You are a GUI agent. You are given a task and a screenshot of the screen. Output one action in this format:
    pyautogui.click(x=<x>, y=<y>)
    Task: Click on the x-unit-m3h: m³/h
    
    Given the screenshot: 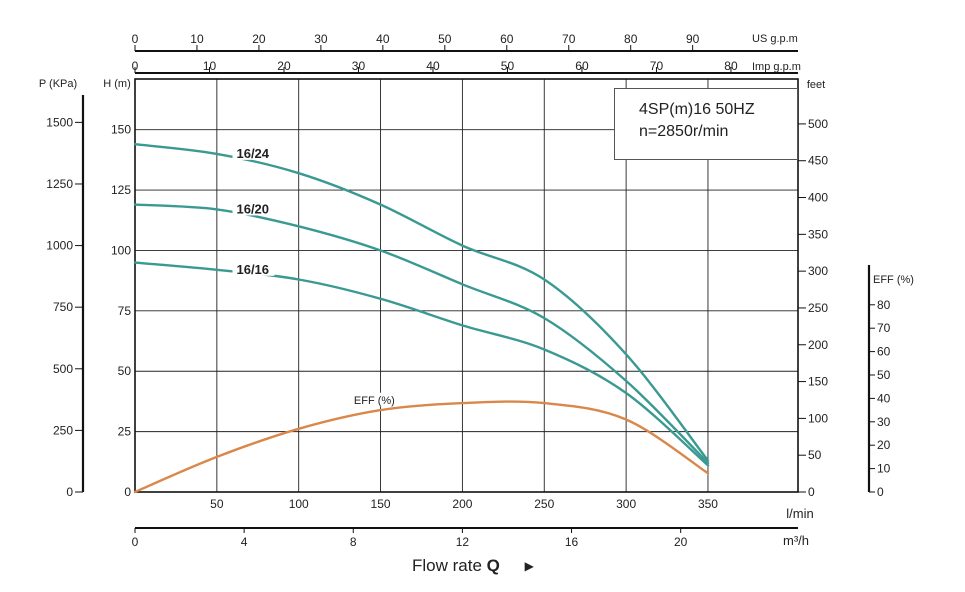 What is the action you would take?
    pyautogui.click(x=796, y=540)
    